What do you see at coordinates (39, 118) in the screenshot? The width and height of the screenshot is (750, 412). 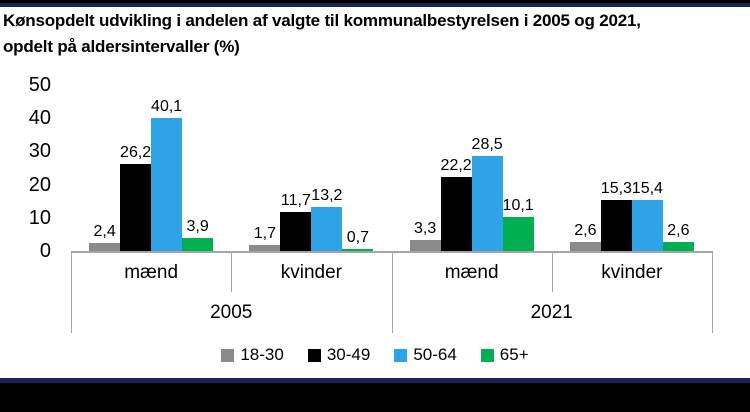 I see `y-axis-tick-label: 40` at bounding box center [39, 118].